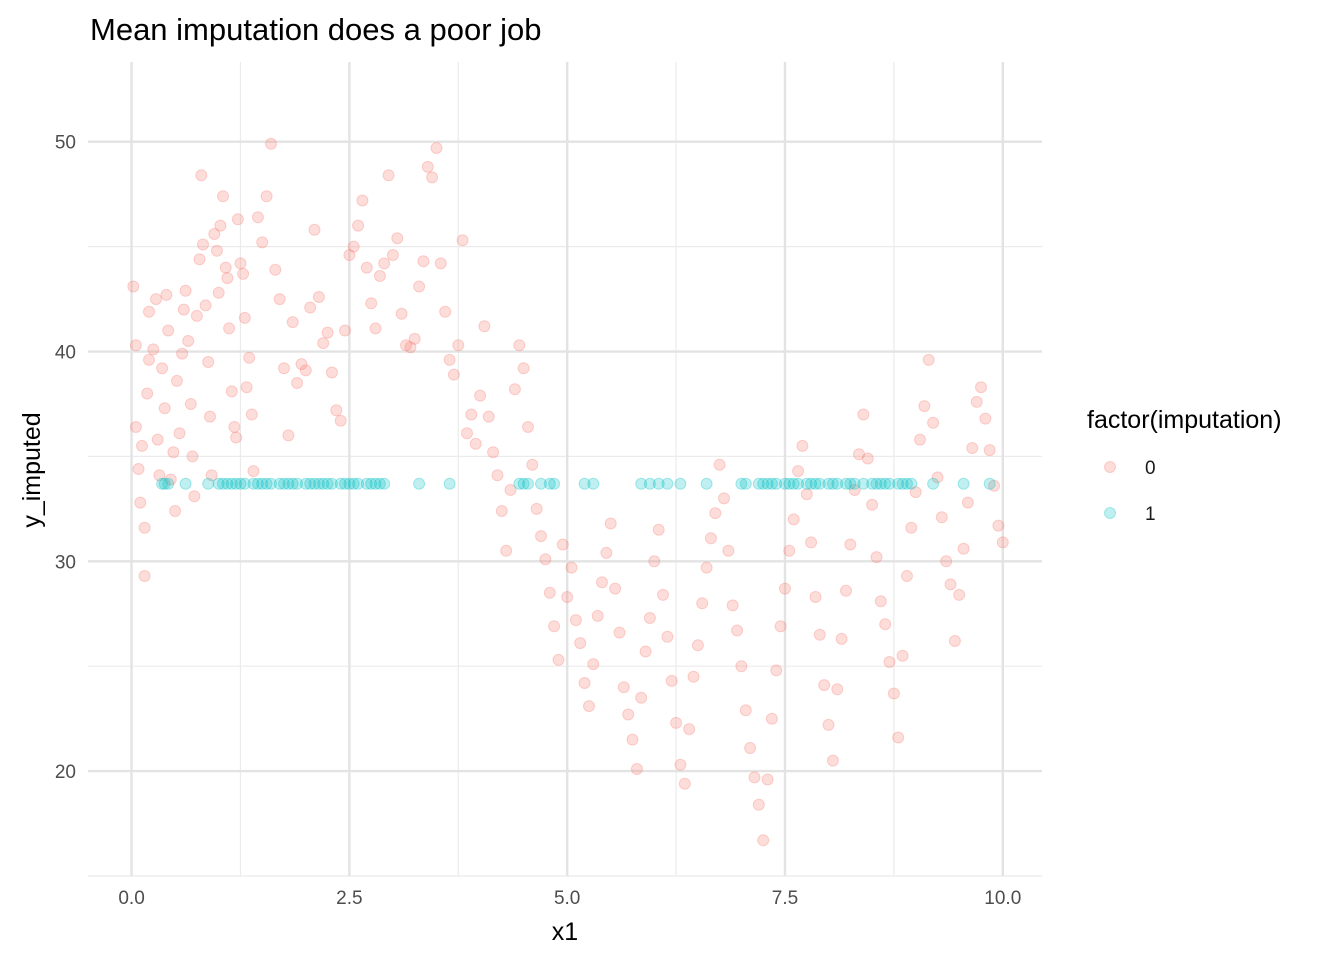  I want to click on chart-title: Mean imputation does a poor job, so click(316, 29).